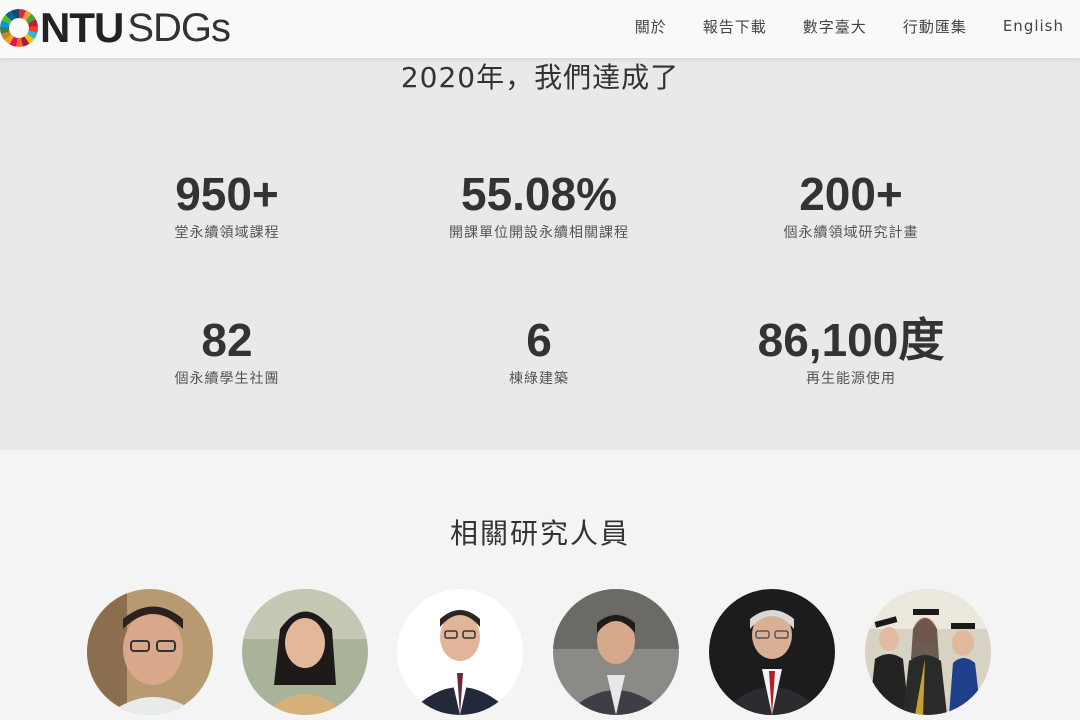  Describe the element at coordinates (1033, 26) in the screenshot. I see `nav-english: English` at that location.